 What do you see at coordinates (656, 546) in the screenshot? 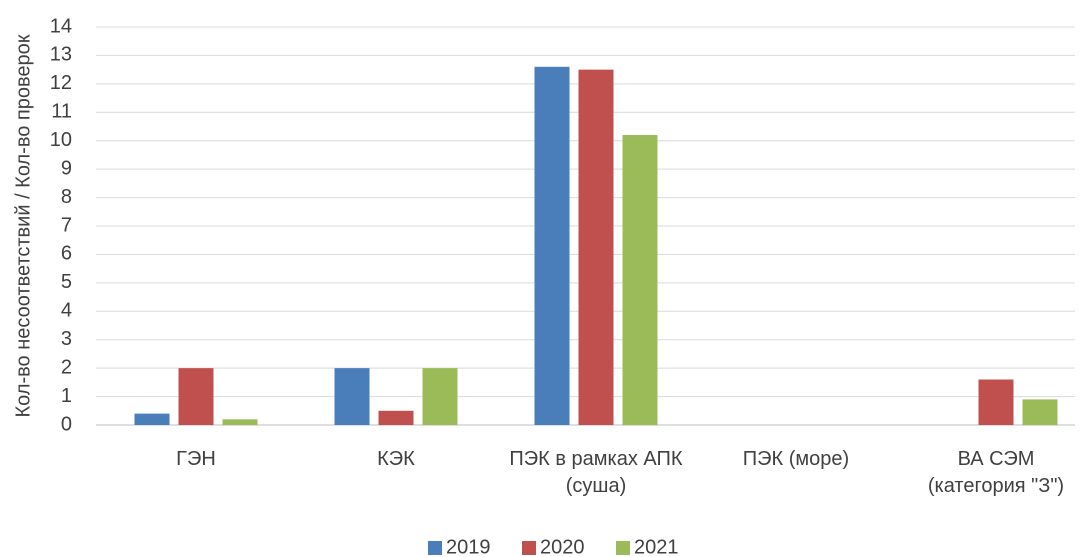
I see `legend-label: 2021` at bounding box center [656, 546].